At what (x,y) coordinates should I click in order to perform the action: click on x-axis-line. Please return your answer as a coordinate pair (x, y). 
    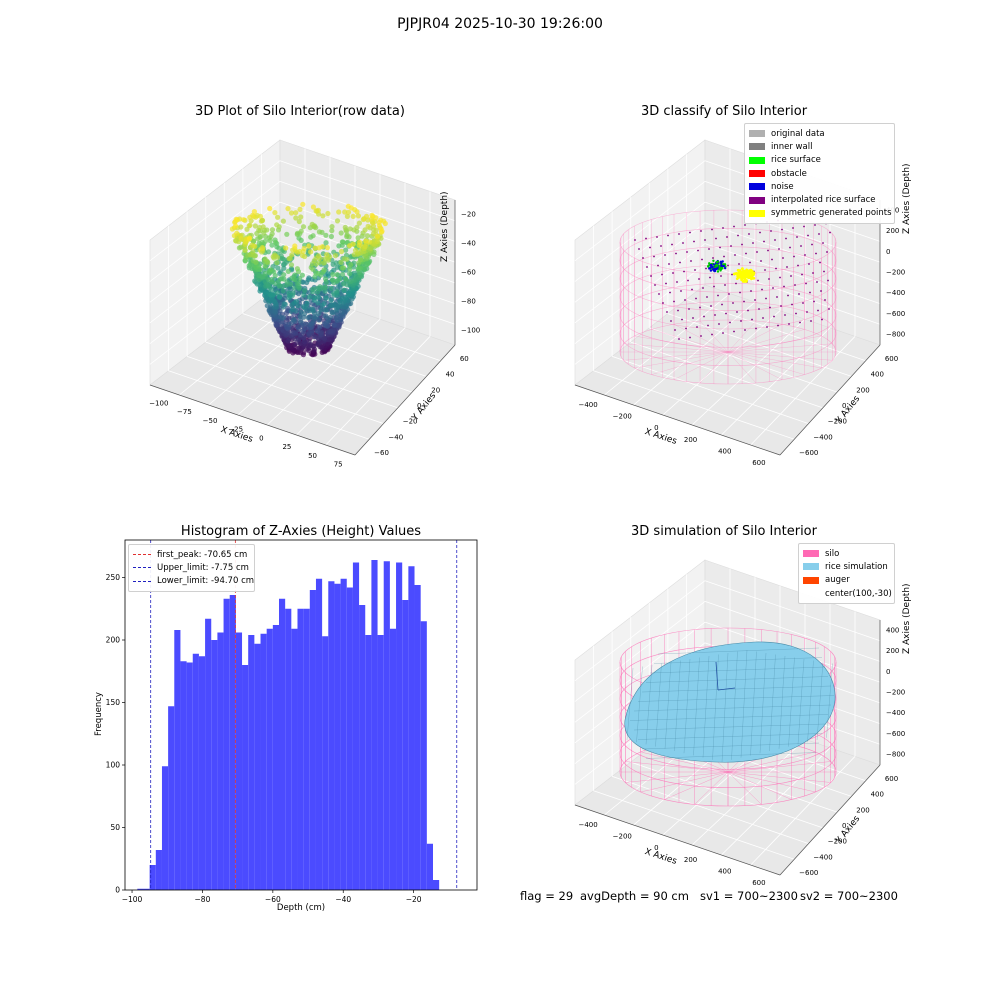
    Looking at the image, I should click on (677, 840).